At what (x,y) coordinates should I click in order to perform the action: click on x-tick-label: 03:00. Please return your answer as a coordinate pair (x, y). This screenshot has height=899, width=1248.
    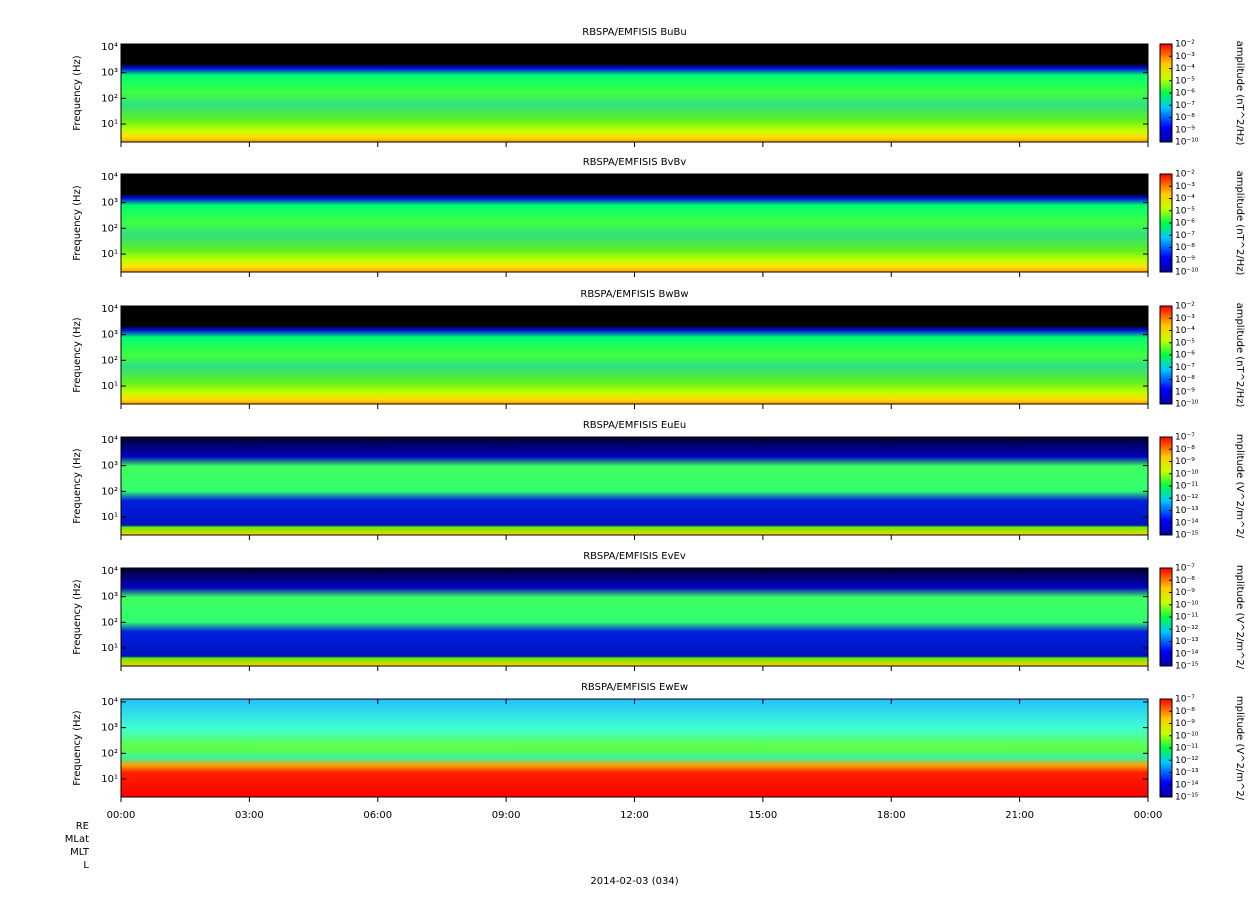
    Looking at the image, I should click on (249, 815).